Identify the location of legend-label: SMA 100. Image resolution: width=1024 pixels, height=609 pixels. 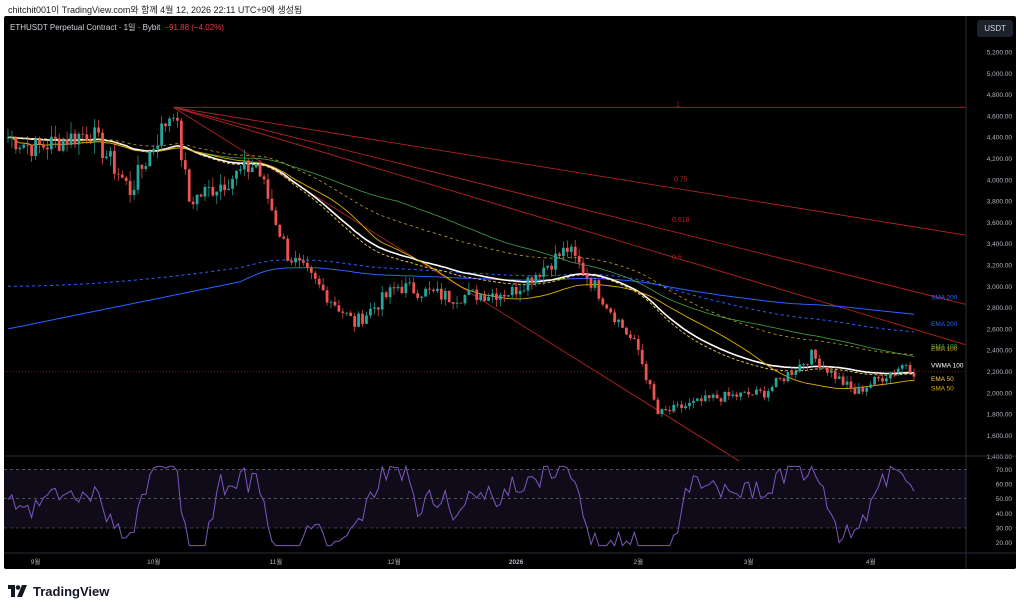
(944, 346).